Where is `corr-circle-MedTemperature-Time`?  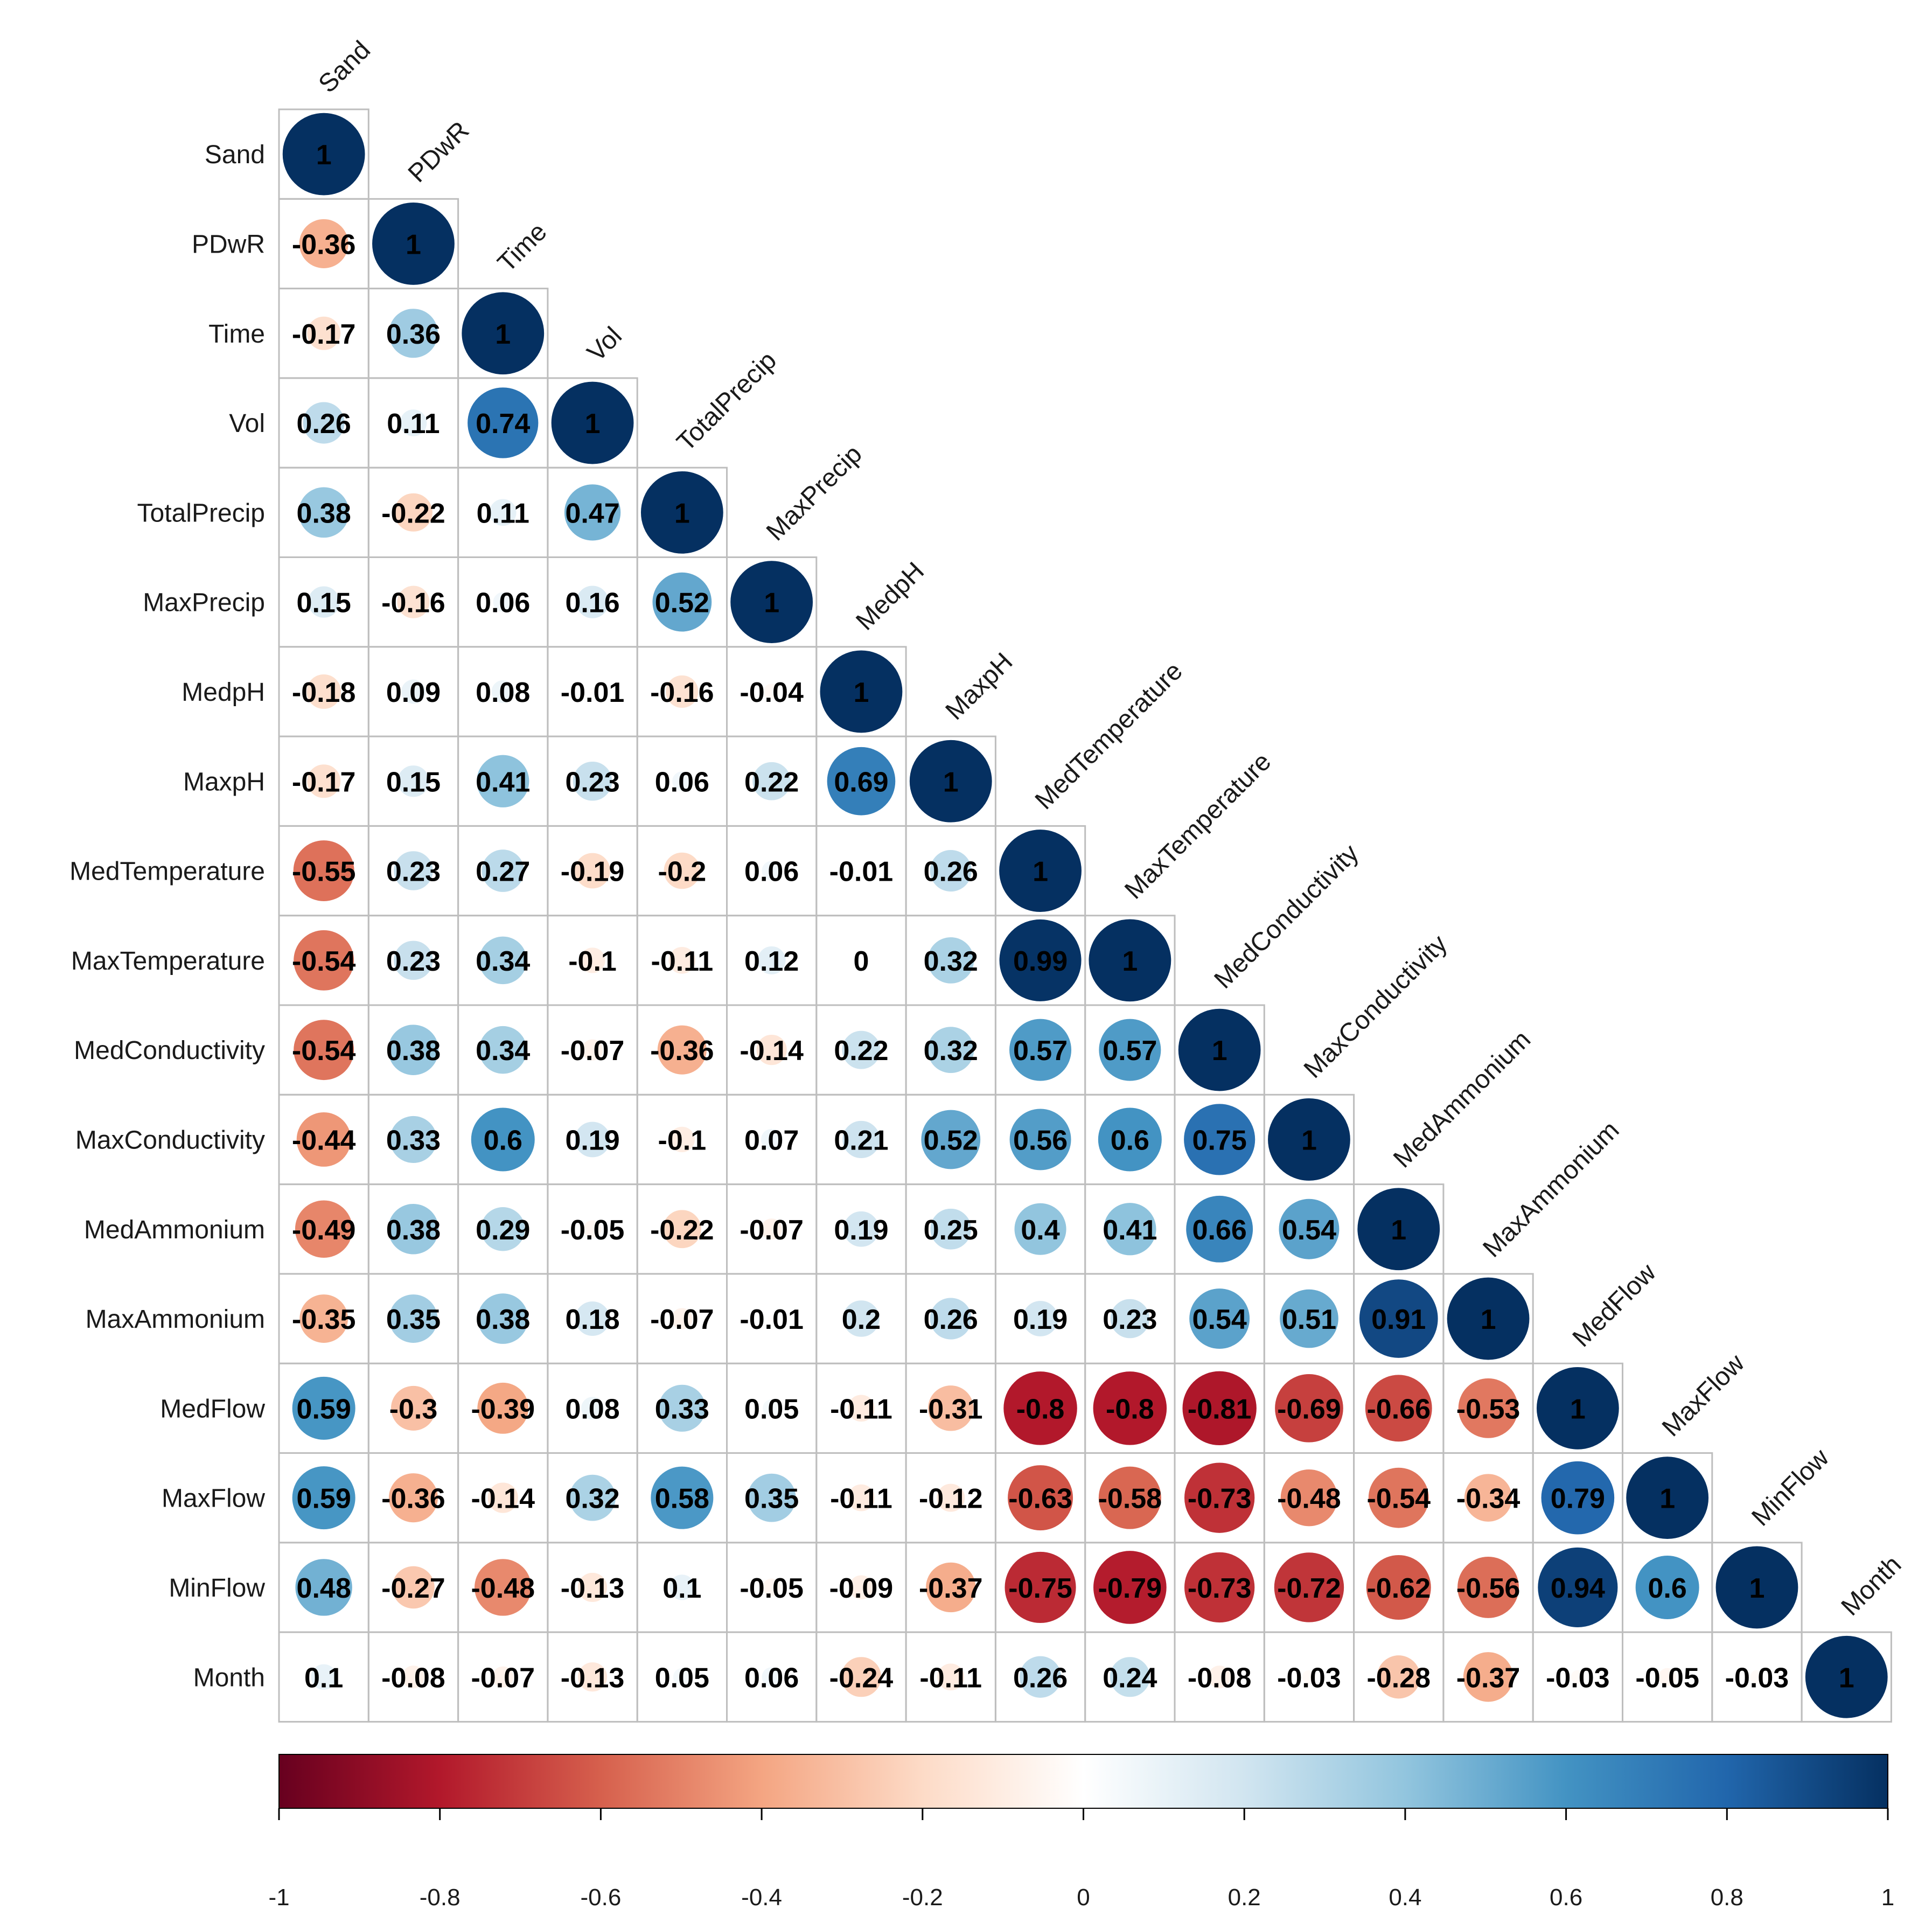
corr-circle-MedTemperature-Time is located at coordinates (502, 870).